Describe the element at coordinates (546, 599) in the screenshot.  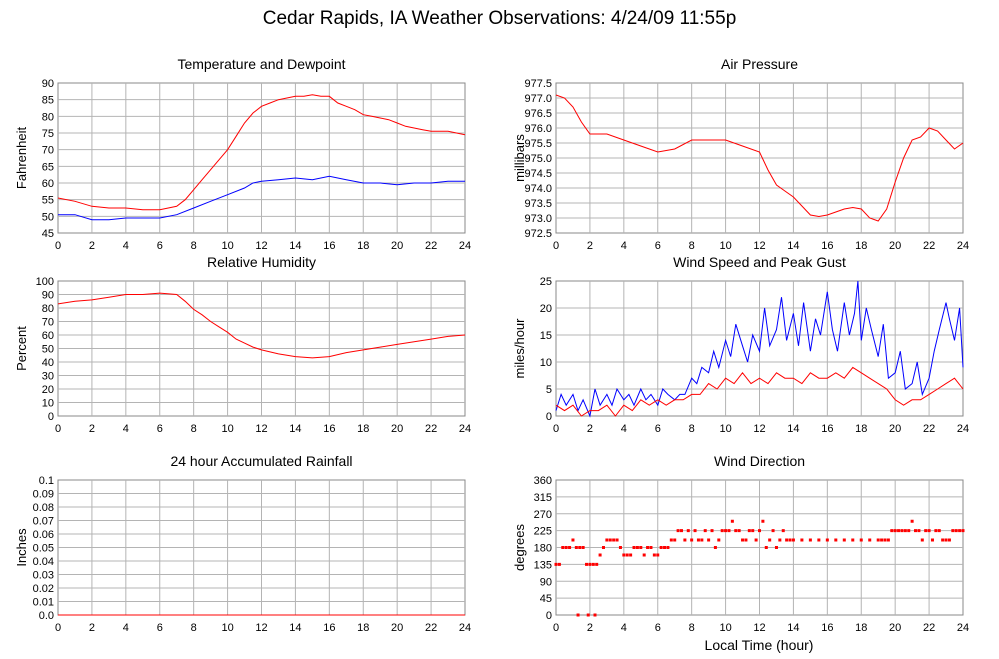
I see `y-tick-label: 45` at that location.